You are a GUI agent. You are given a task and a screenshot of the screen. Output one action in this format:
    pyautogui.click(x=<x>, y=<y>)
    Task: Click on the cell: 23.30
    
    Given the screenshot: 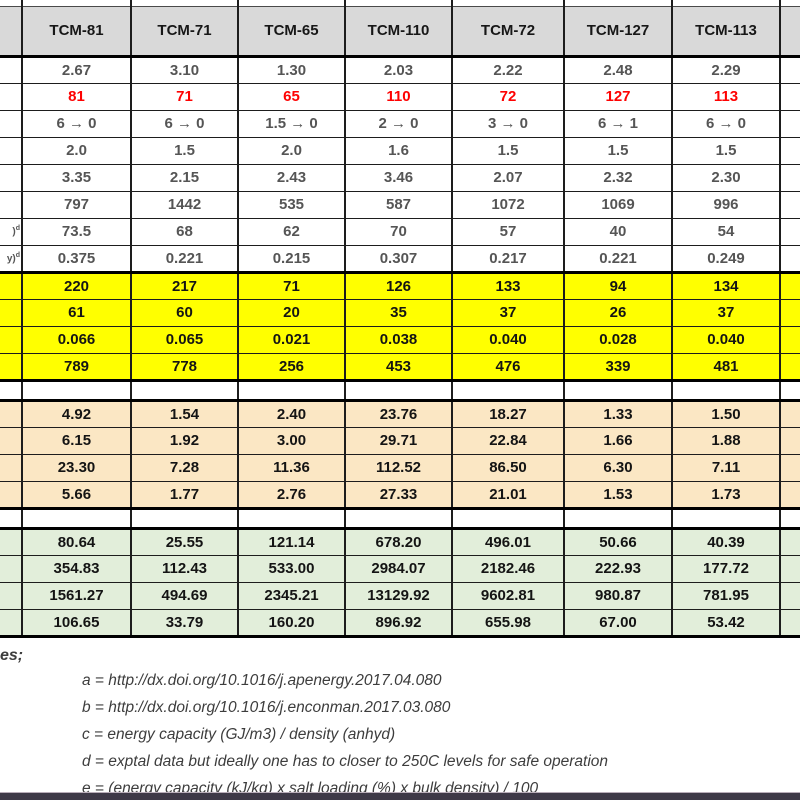 What is the action you would take?
    pyautogui.click(x=76, y=467)
    